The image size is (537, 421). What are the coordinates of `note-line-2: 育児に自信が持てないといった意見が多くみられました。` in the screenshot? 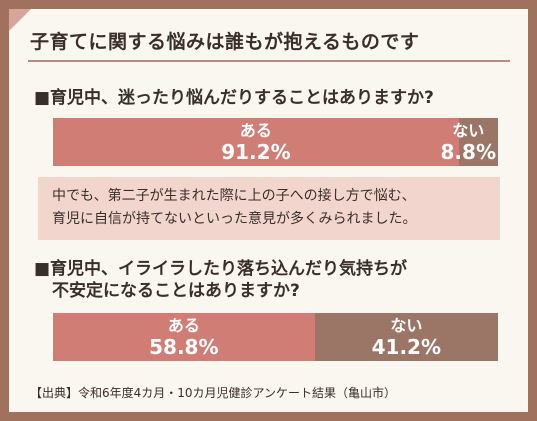 It's located at (234, 219).